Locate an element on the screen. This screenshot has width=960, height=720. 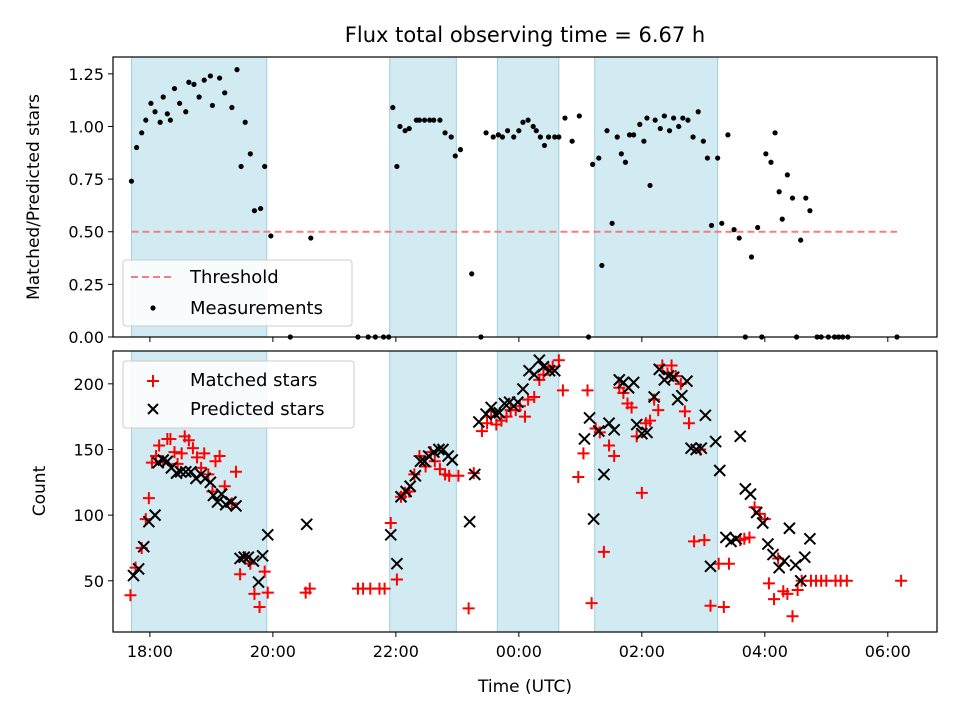
top-y-ticks: 0.00 0.25 0.50 0.75 1.00 1.25 is located at coordinates (90, 206).